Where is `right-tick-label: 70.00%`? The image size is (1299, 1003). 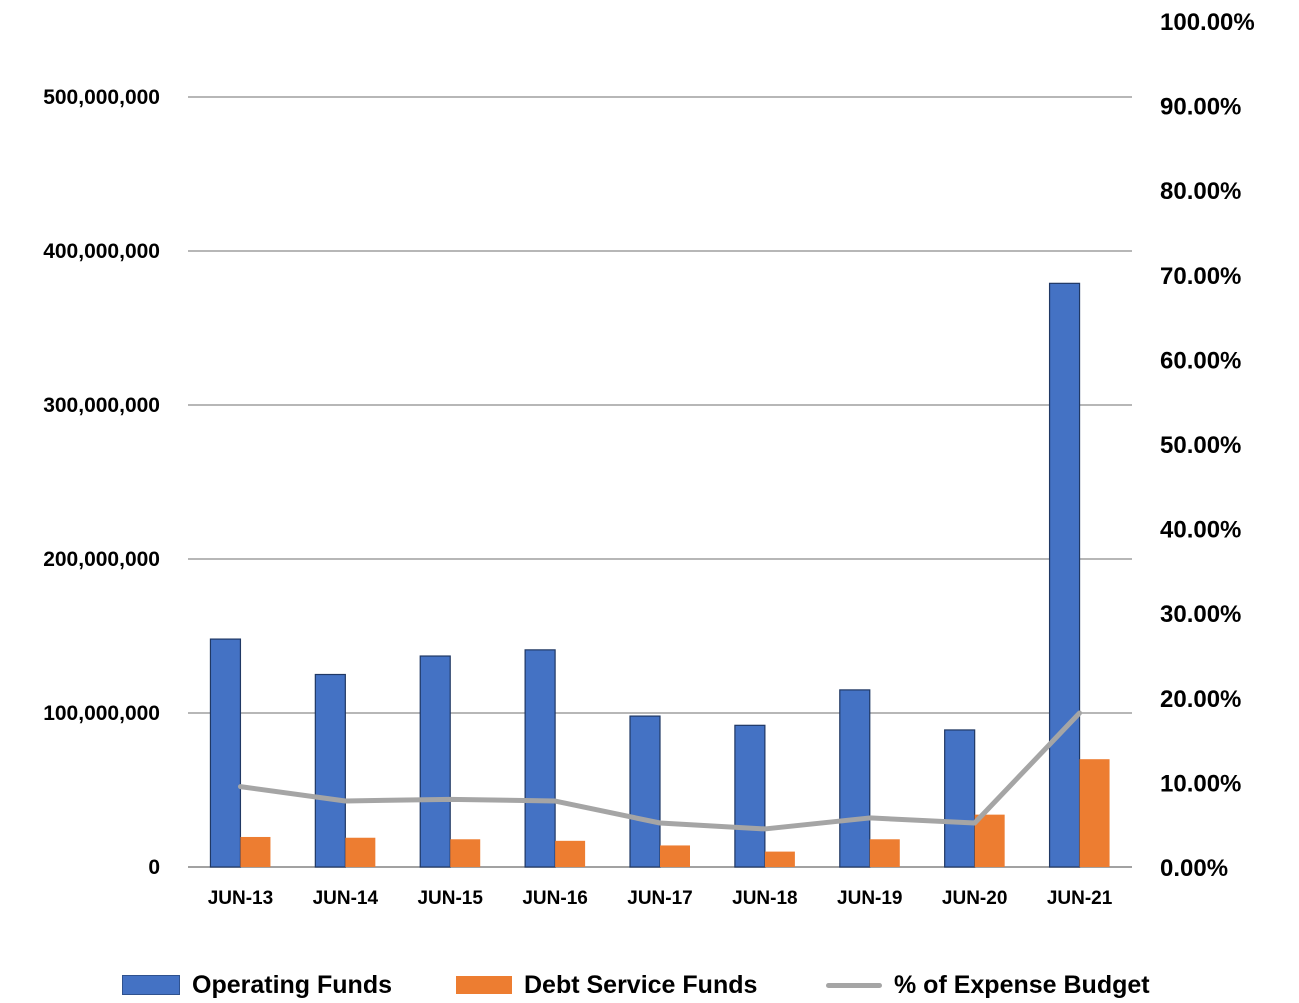 right-tick-label: 70.00% is located at coordinates (1200, 276).